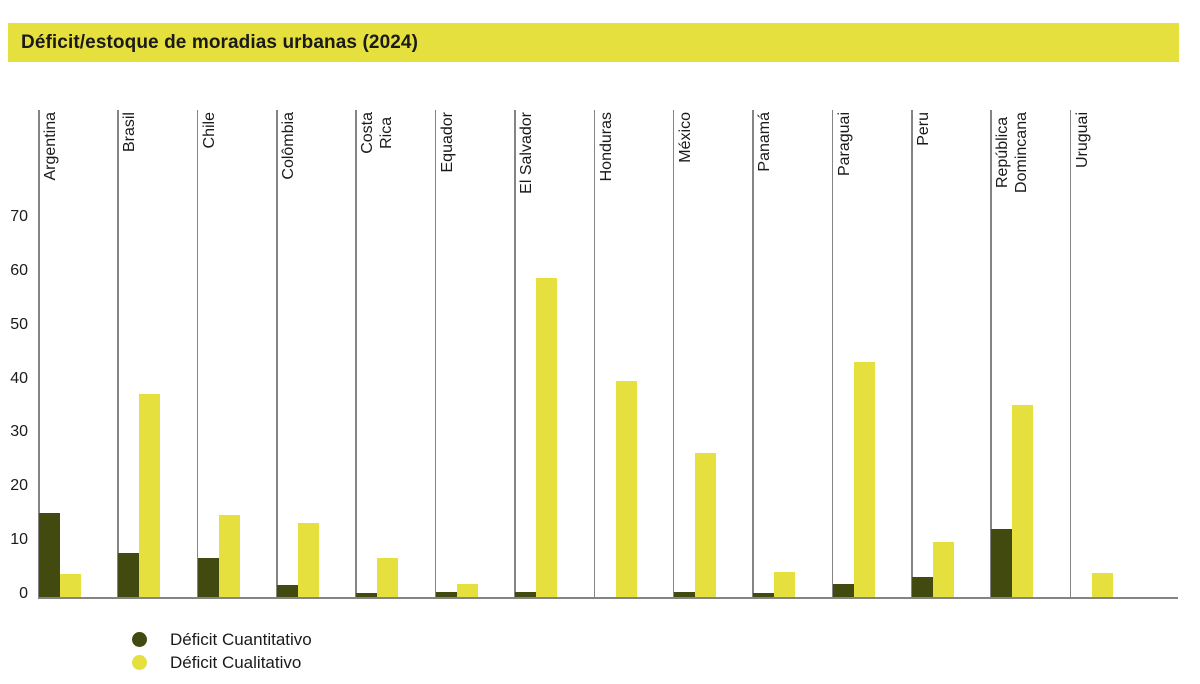 The width and height of the screenshot is (1200, 684). I want to click on legend: Déficit Cuantitativo Déficit Cualitativo, so click(222, 651).